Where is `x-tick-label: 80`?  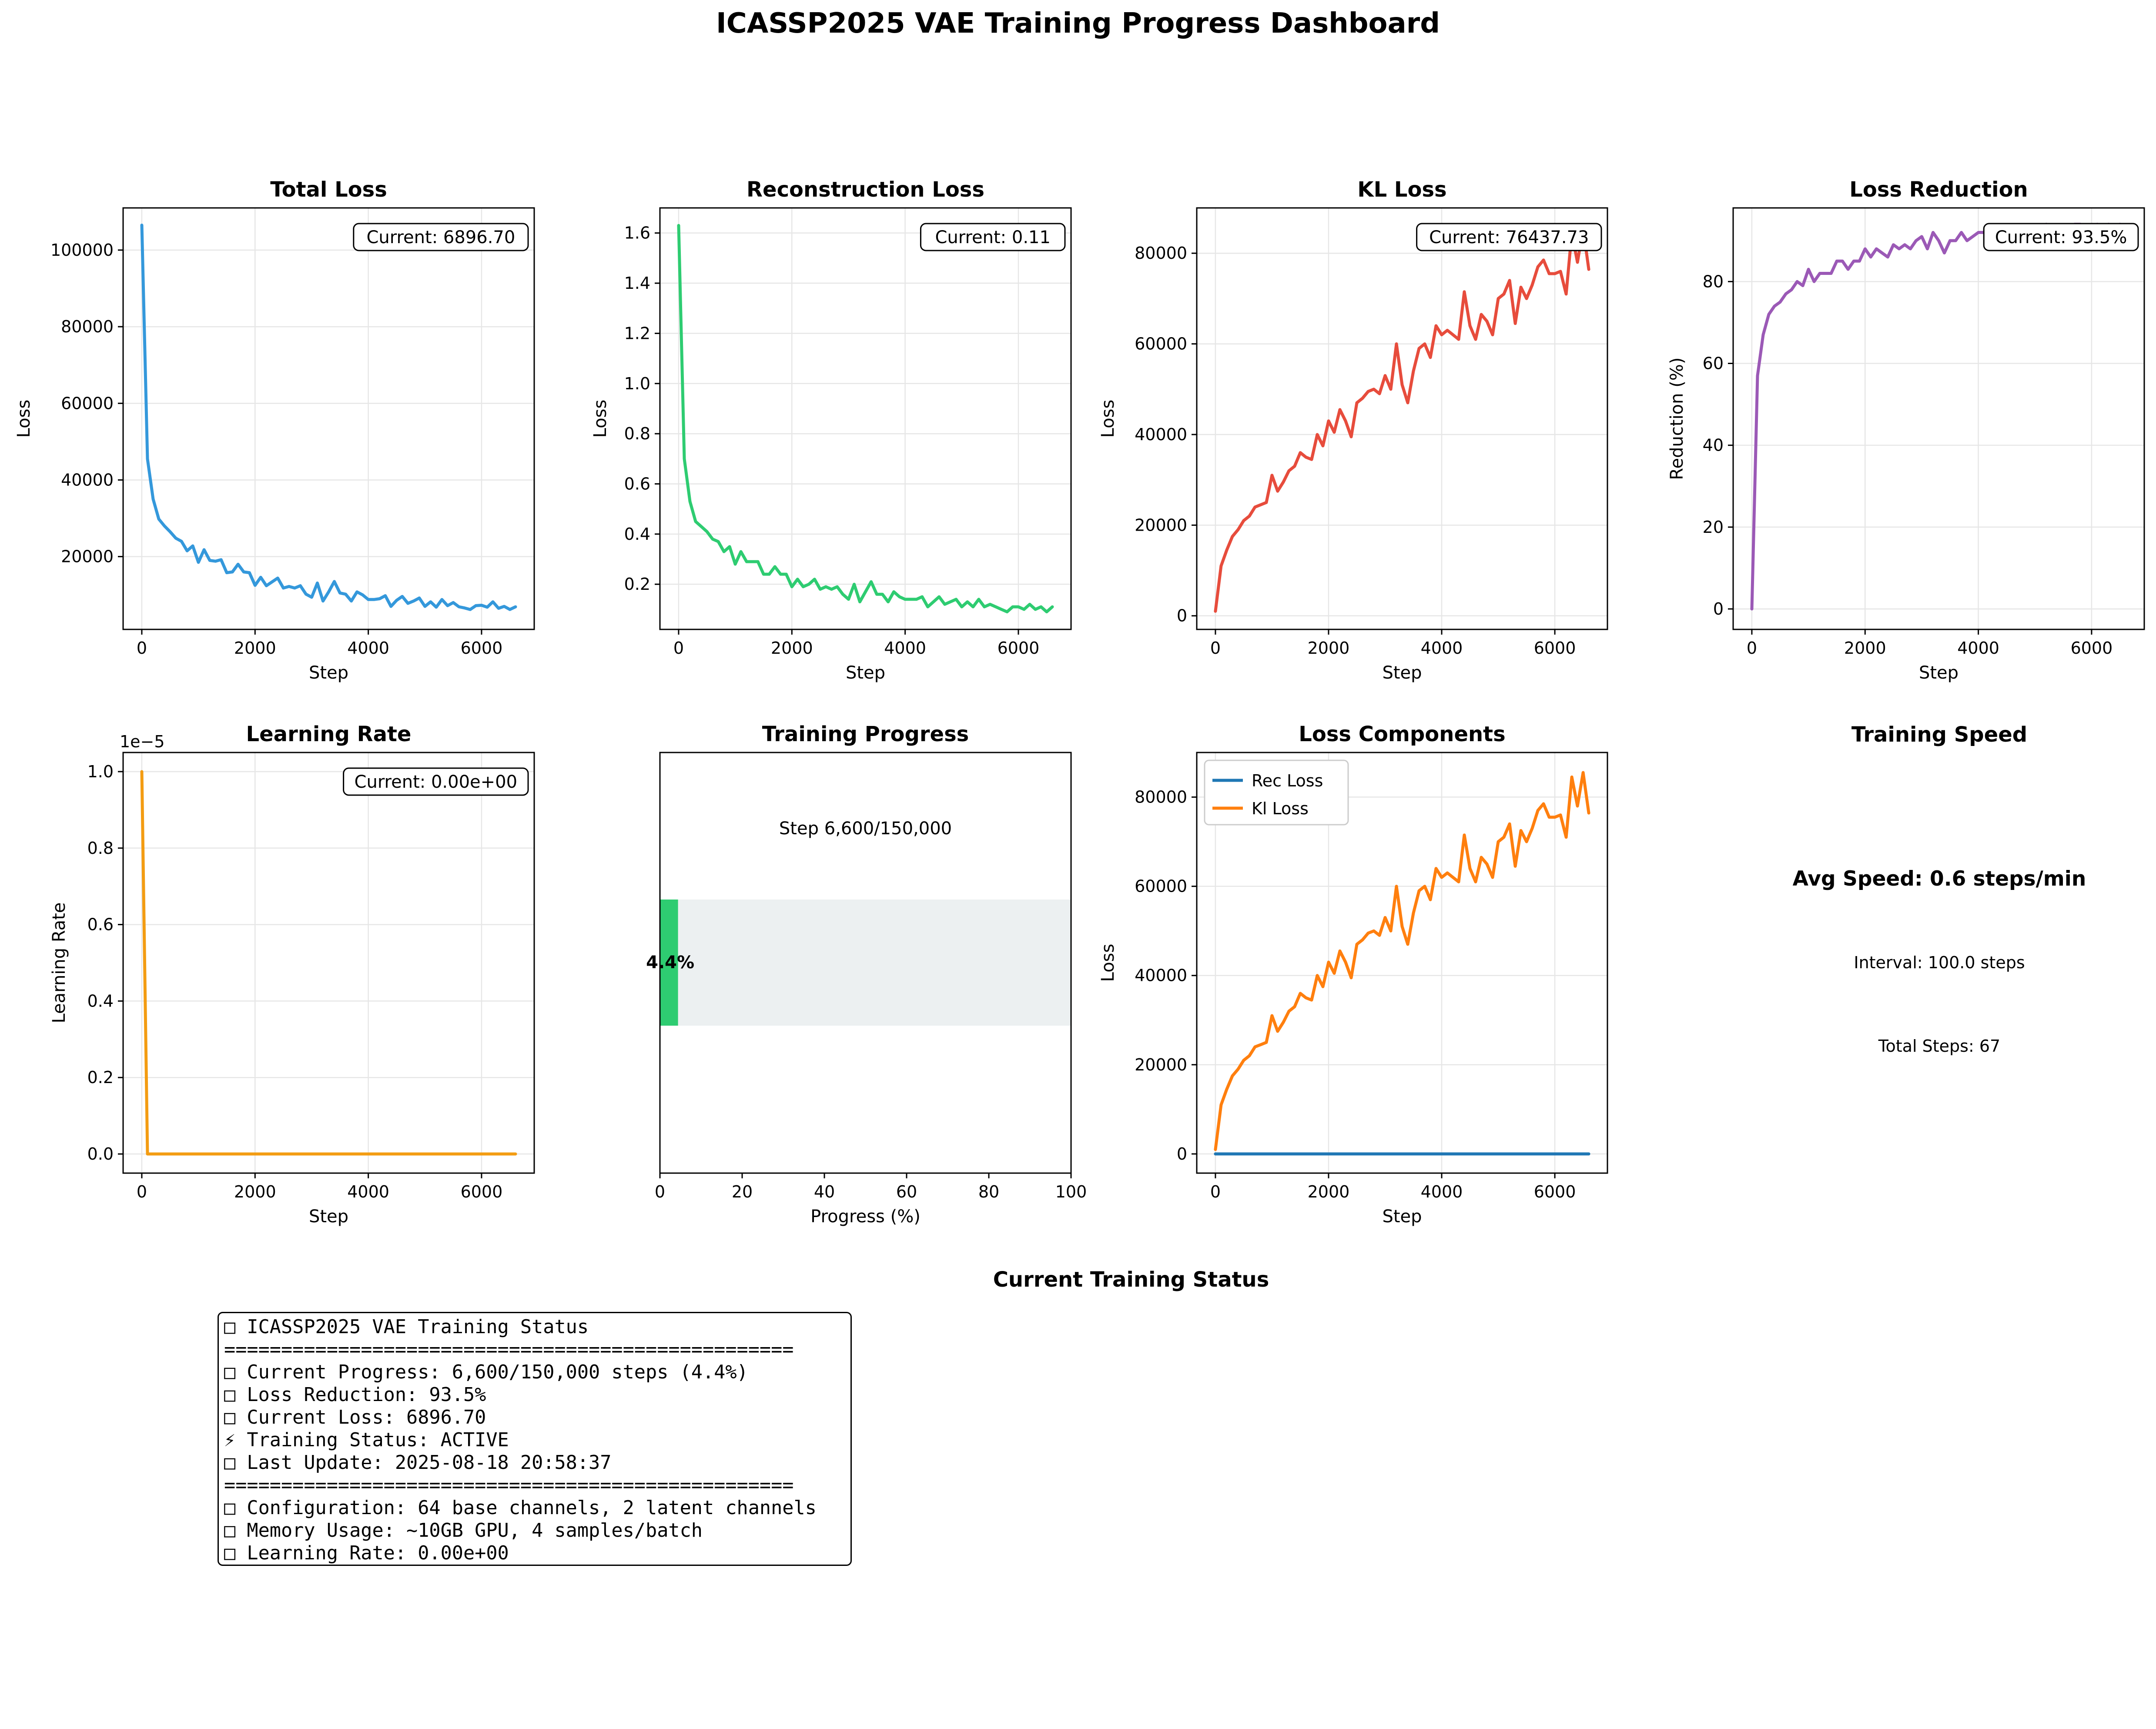
x-tick-label: 80 is located at coordinates (988, 1191).